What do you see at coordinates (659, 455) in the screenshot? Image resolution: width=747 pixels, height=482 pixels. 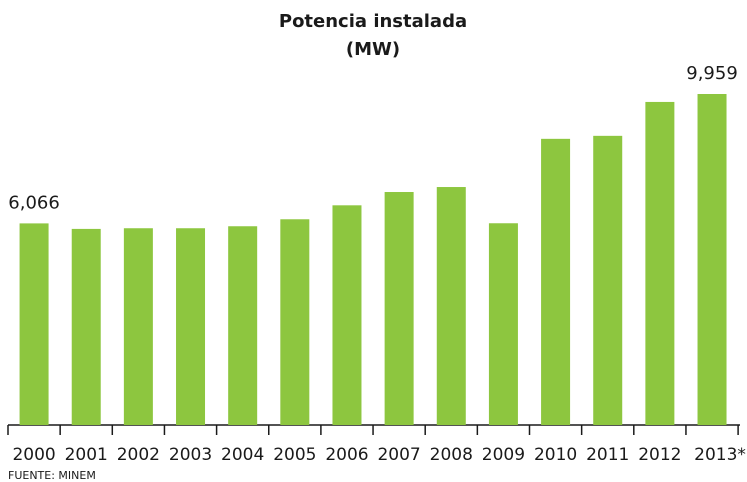 I see `x-tick-label: 2012` at bounding box center [659, 455].